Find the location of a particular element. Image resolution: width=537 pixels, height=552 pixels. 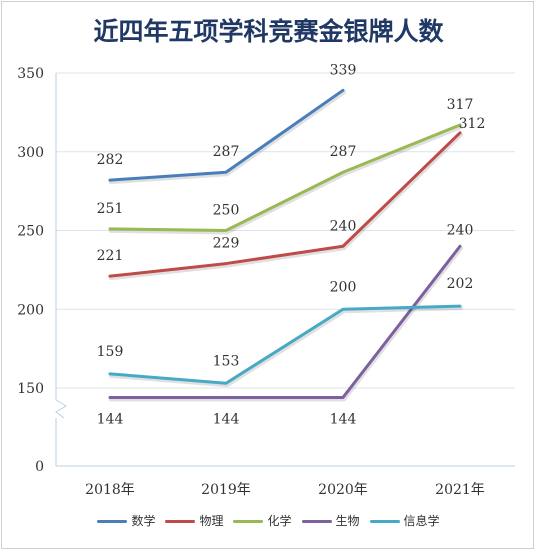

data-label: 159 is located at coordinates (110, 352).